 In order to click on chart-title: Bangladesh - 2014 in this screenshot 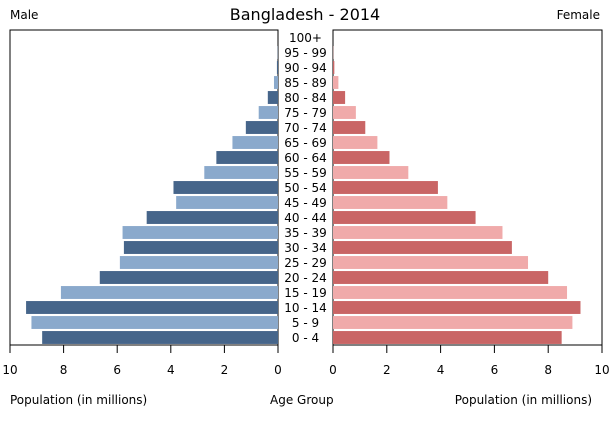, I will do `click(305, 14)`.